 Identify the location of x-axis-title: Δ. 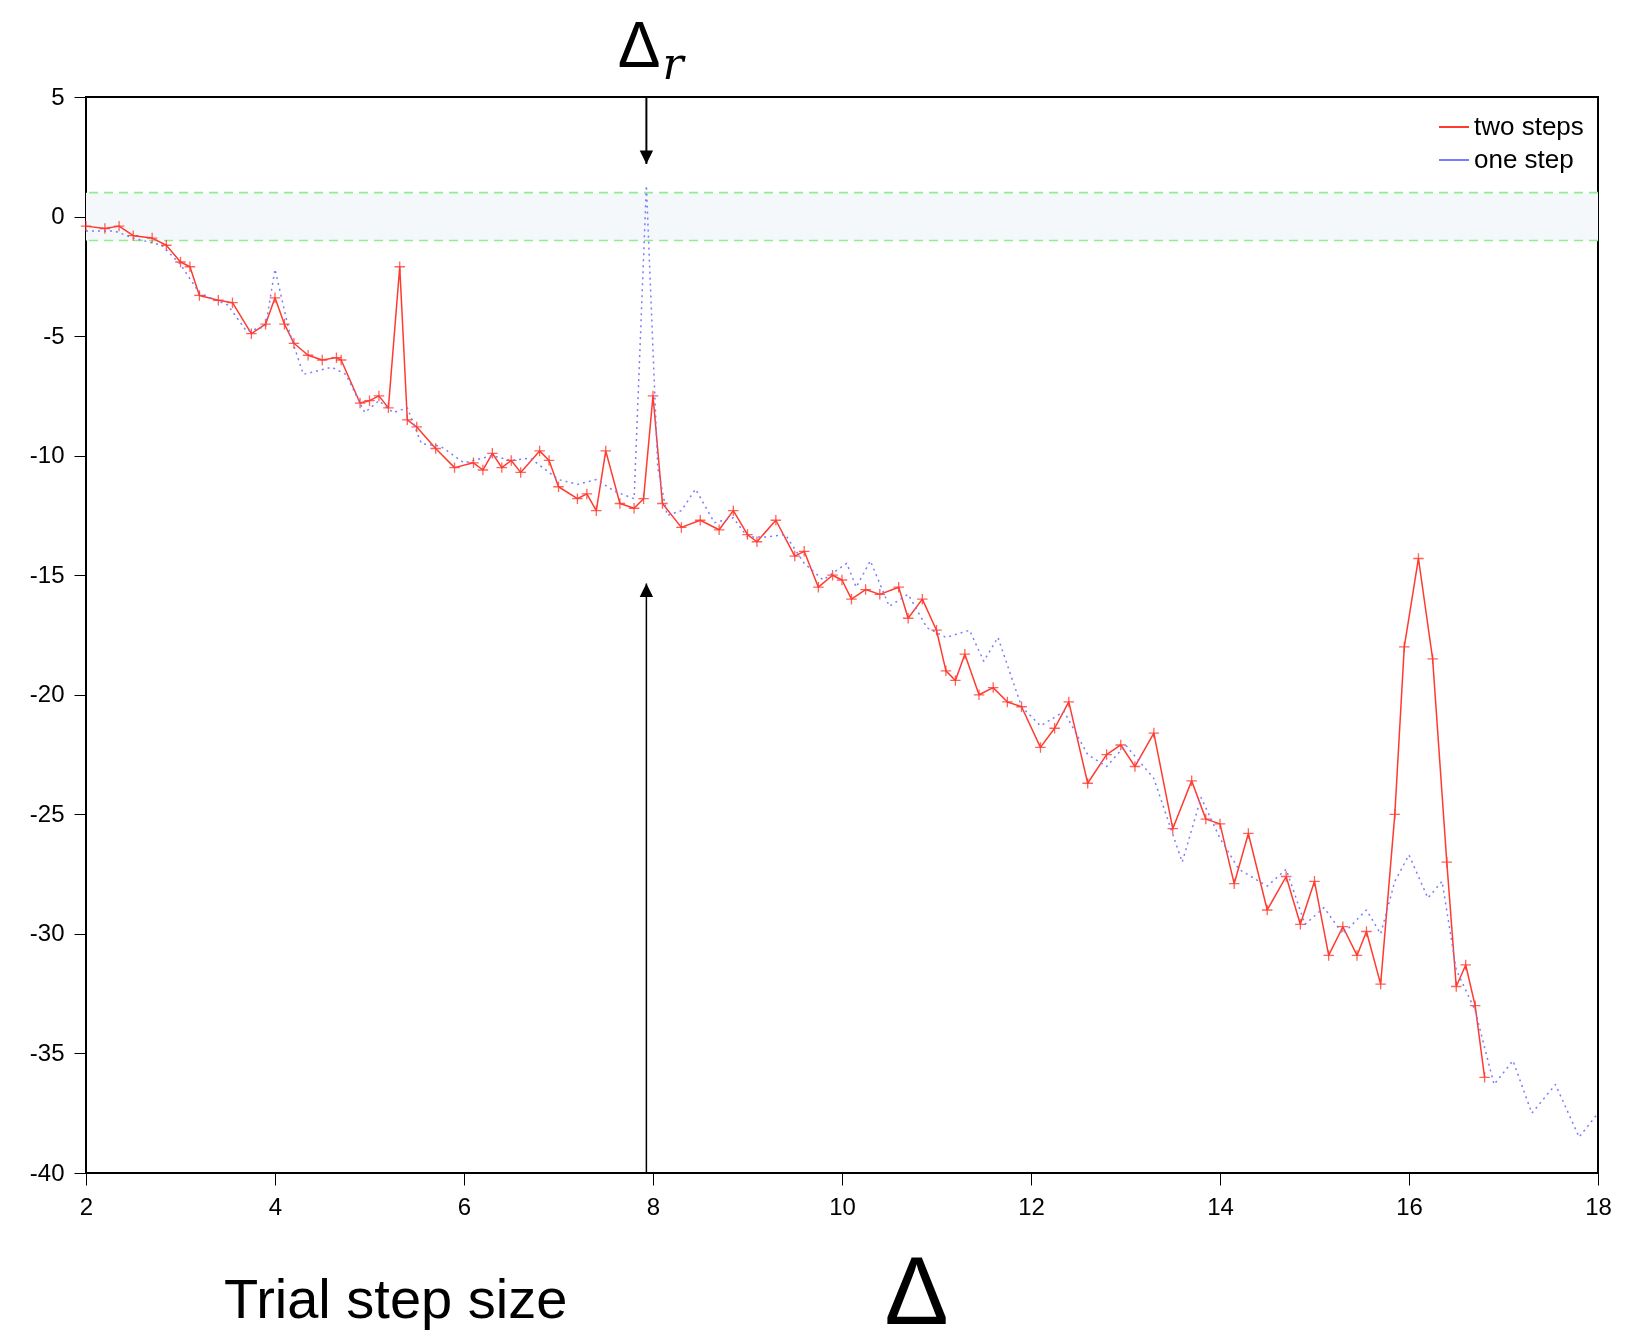
(916, 1287).